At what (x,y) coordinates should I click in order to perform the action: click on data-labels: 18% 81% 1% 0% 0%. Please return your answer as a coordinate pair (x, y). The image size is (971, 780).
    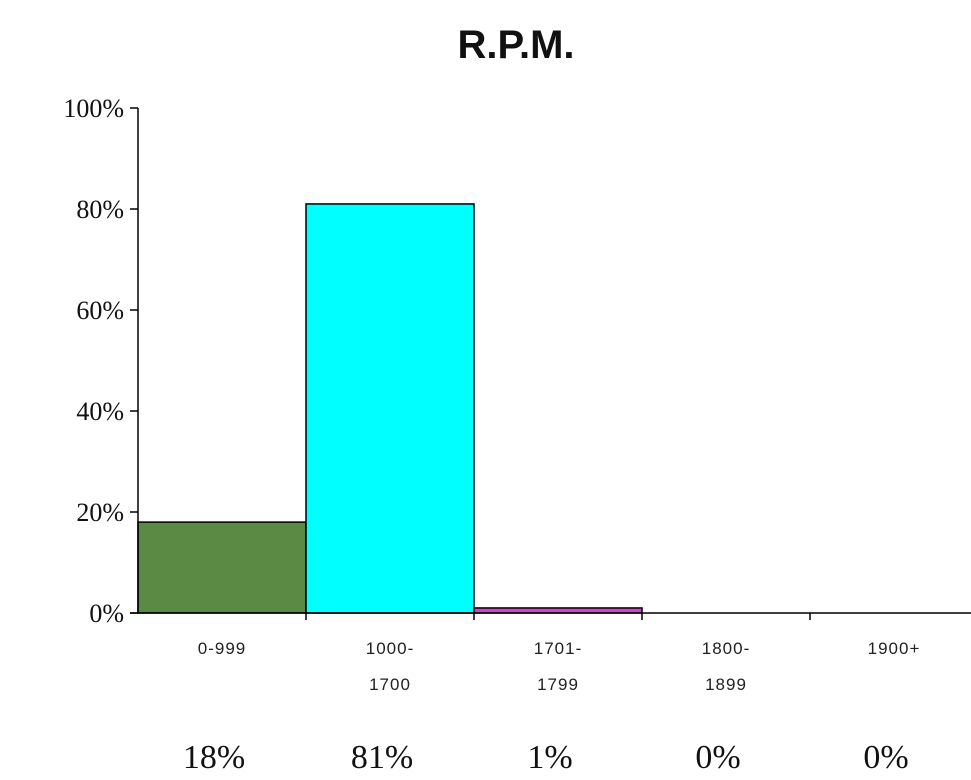
    Looking at the image, I should click on (546, 757).